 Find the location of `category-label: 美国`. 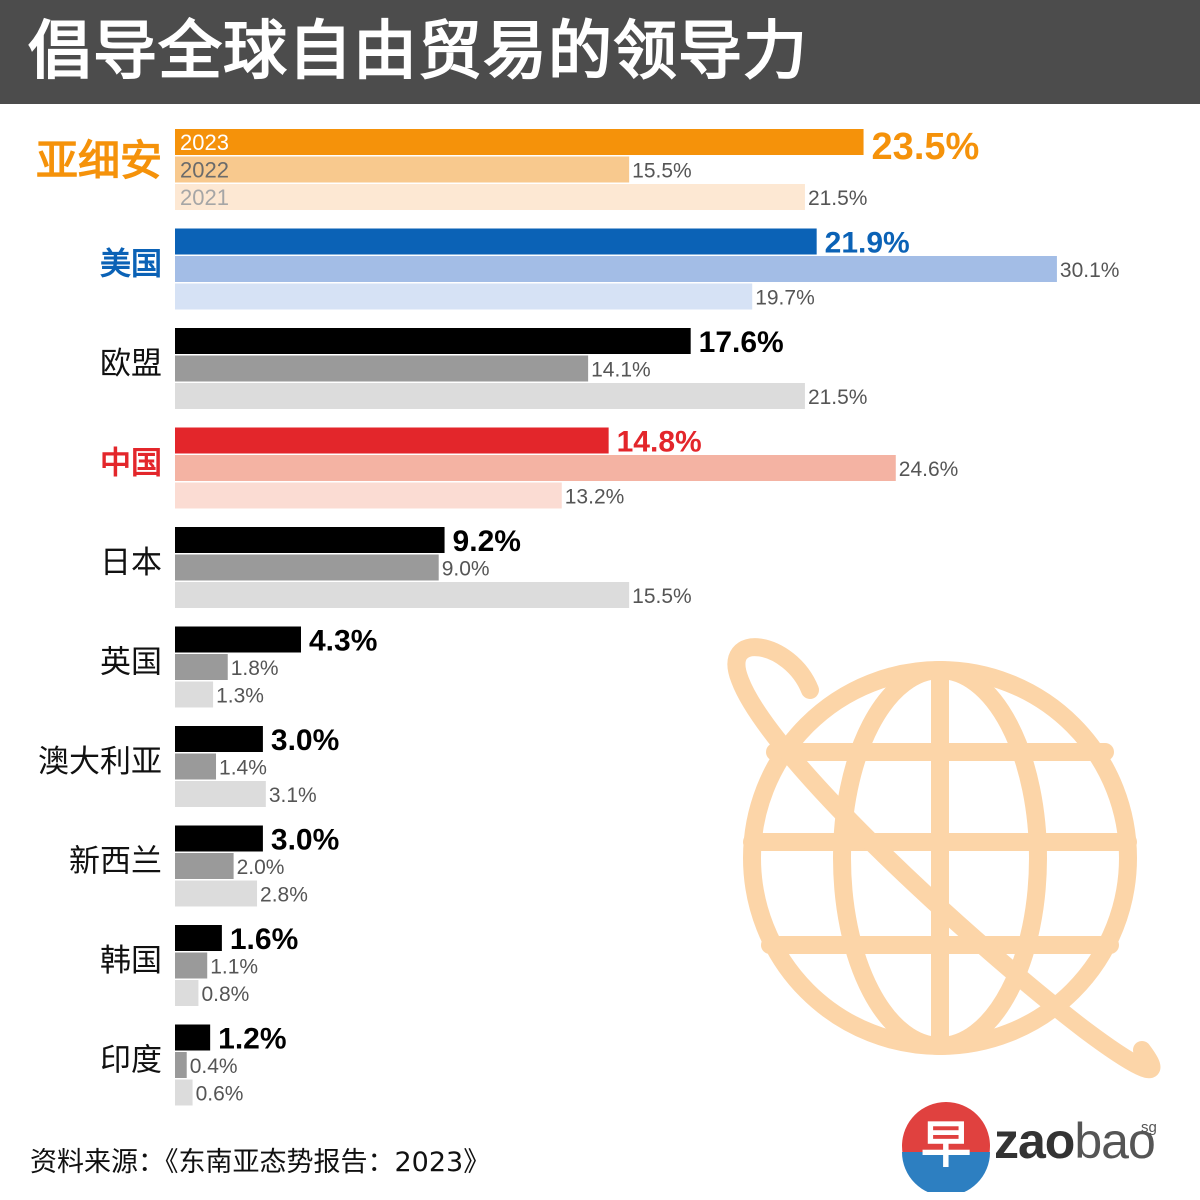

category-label: 美国 is located at coordinates (131, 265).